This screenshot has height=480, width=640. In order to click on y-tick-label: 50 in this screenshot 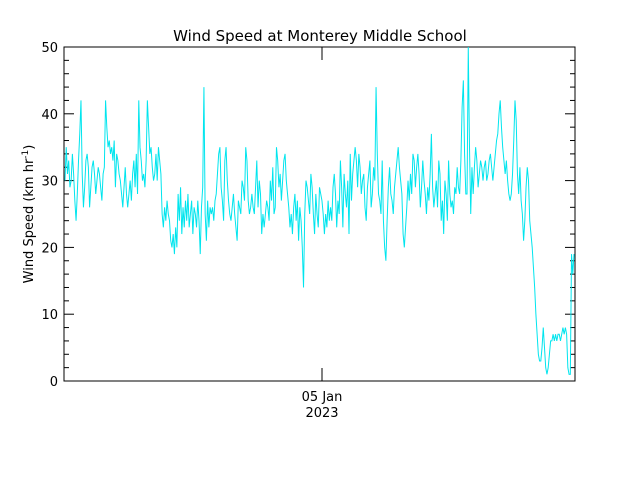, I will do `click(49, 48)`.